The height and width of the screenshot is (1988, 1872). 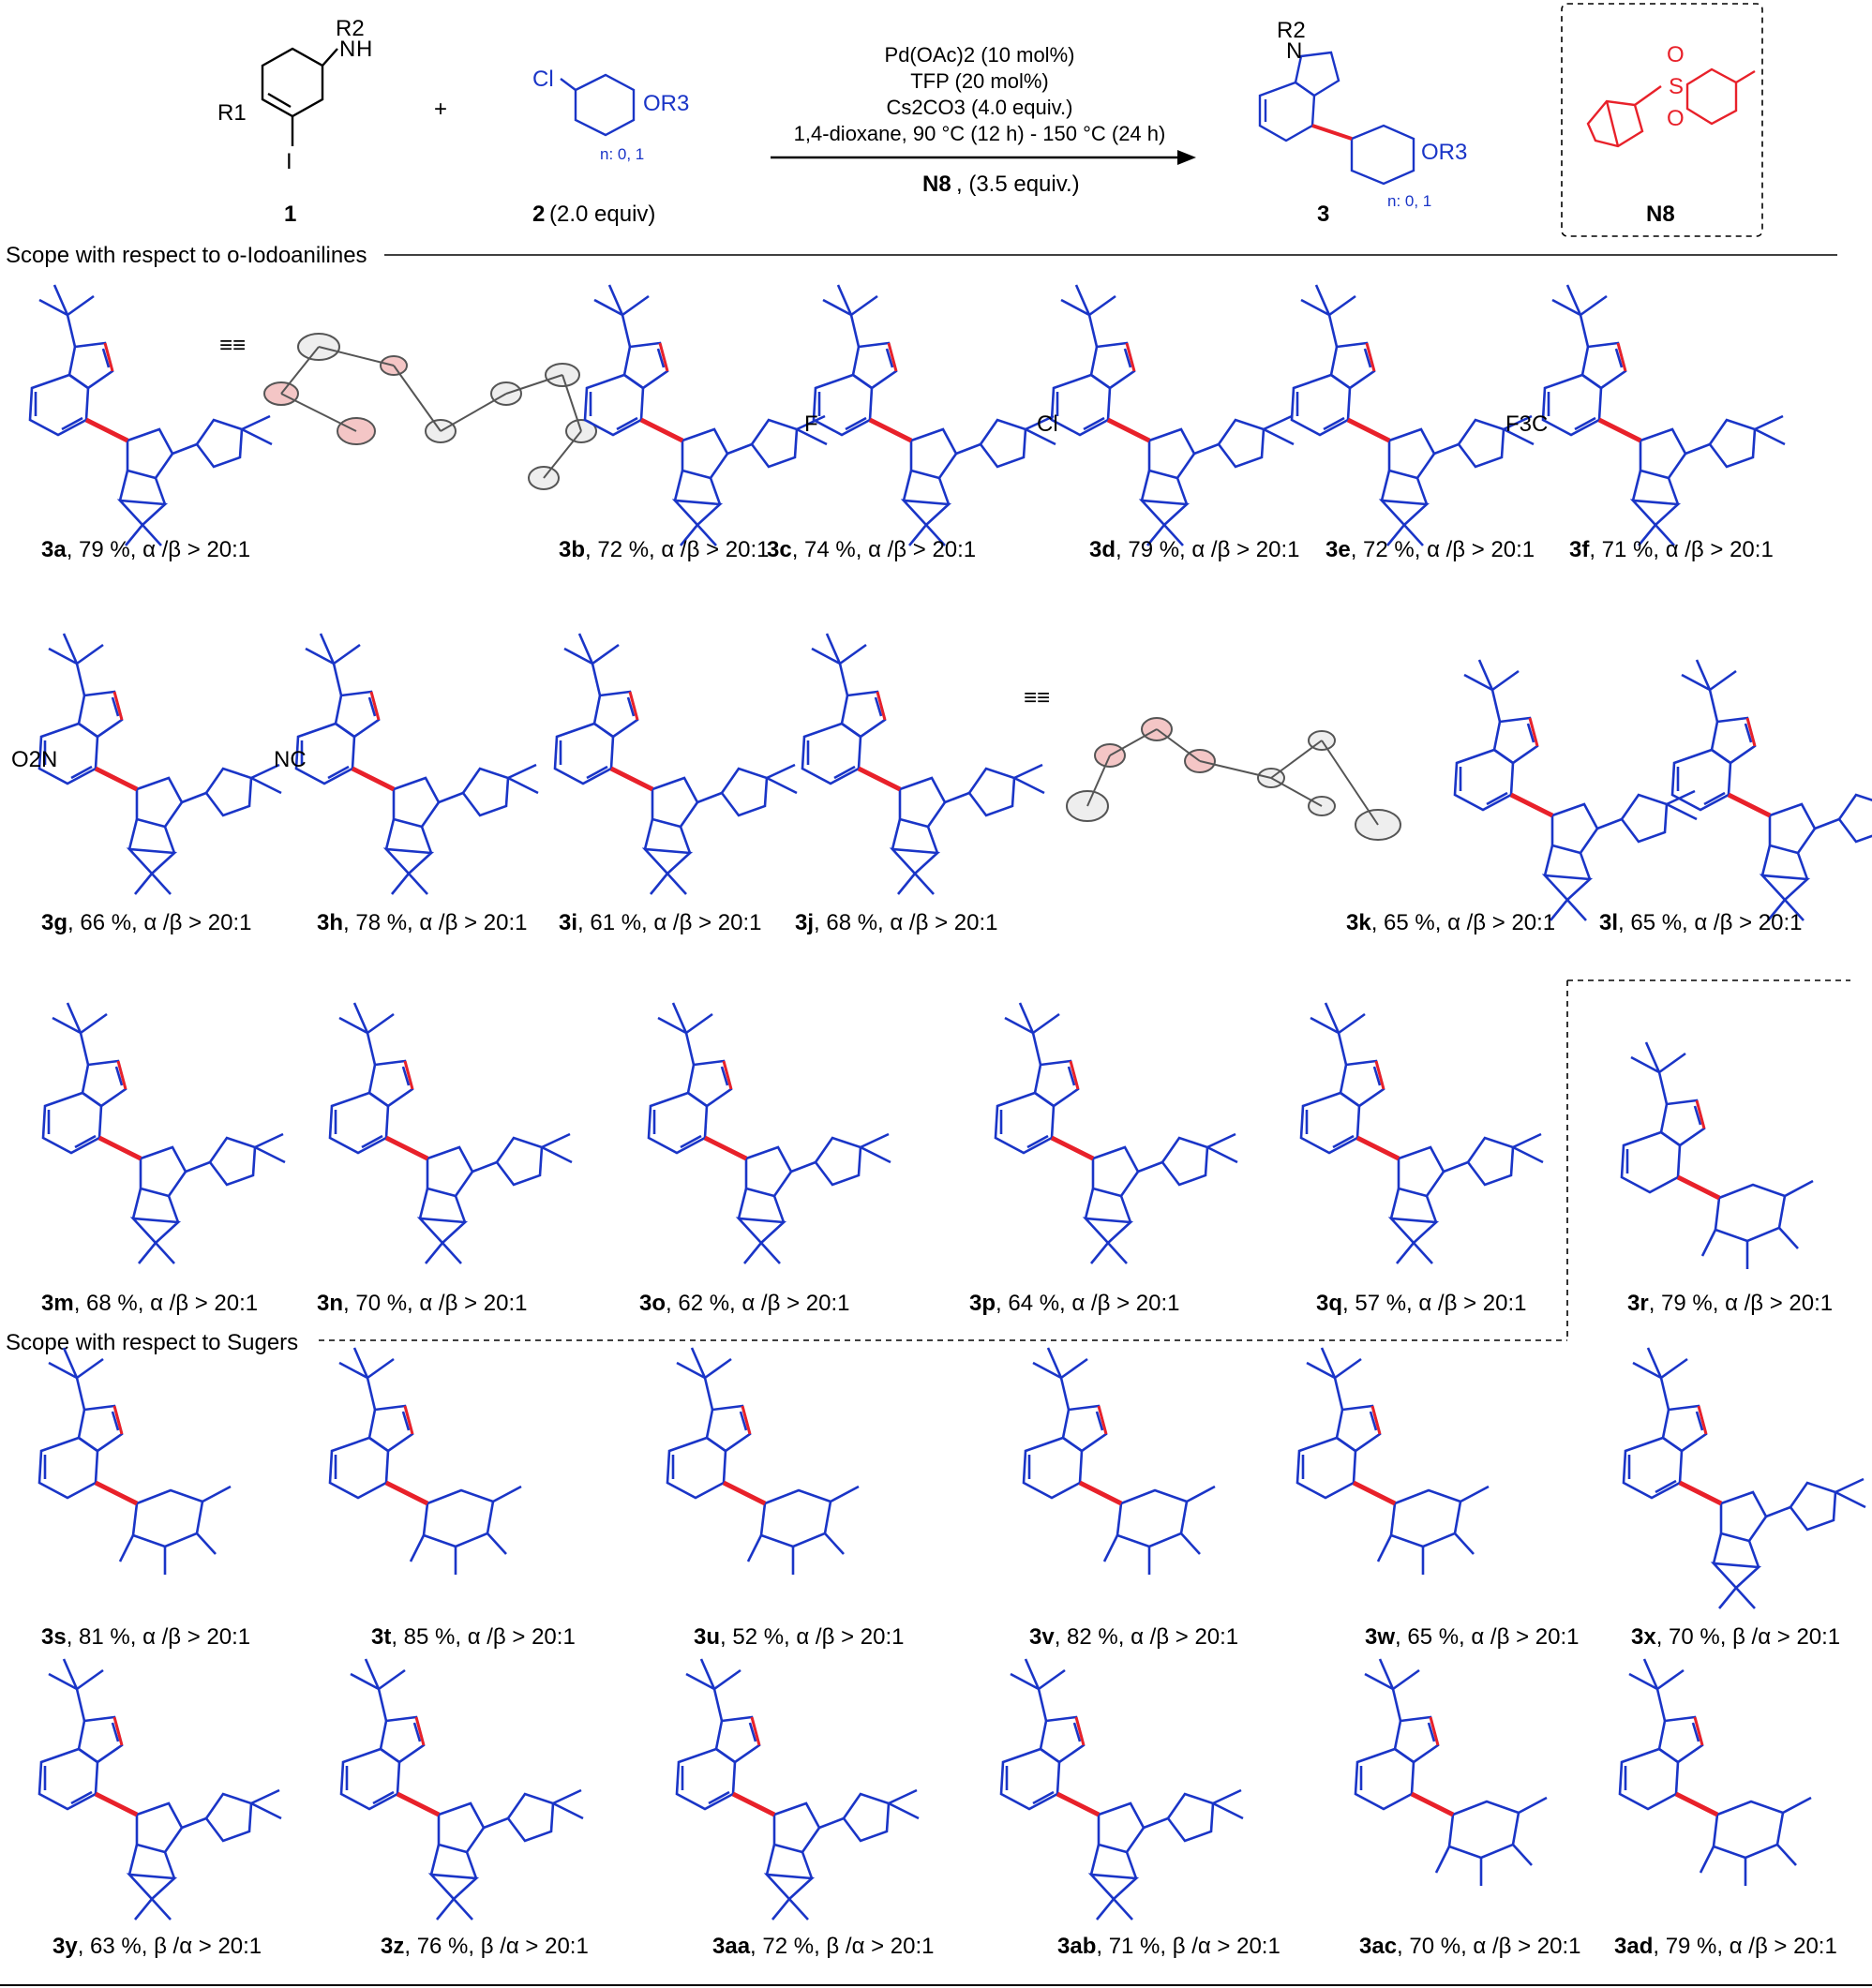 I want to click on structure-3l, so click(x=1772, y=790).